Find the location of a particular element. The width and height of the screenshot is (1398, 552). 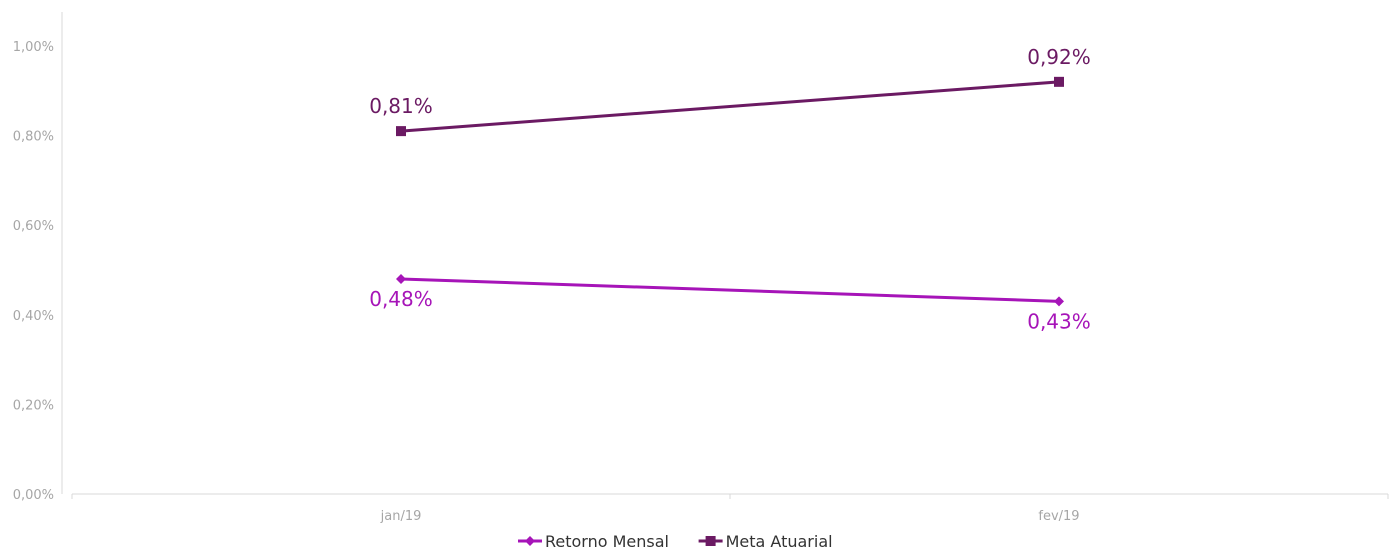

legend-label: Retorno Mensal is located at coordinates (607, 541).